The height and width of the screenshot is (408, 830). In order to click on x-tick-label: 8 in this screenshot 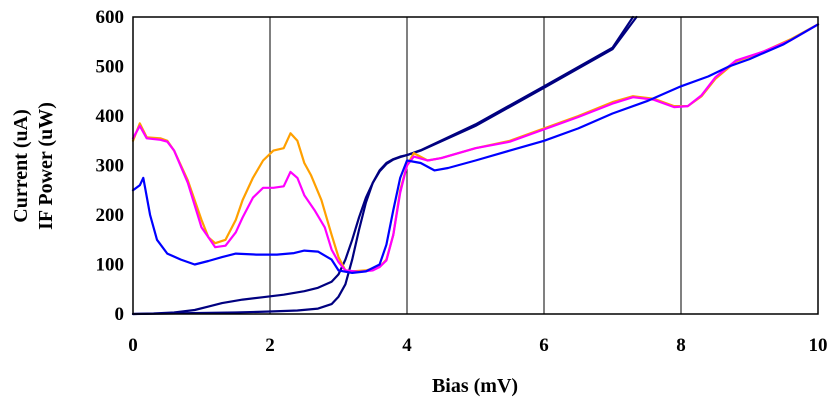, I will do `click(681, 345)`.